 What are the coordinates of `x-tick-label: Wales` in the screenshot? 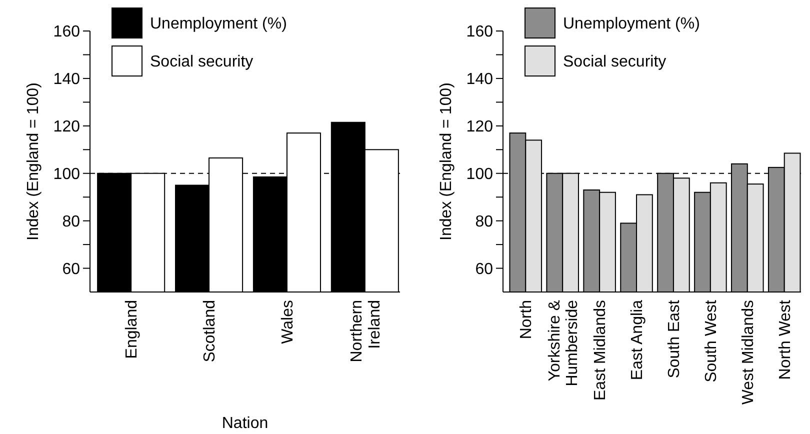 It's located at (288, 322).